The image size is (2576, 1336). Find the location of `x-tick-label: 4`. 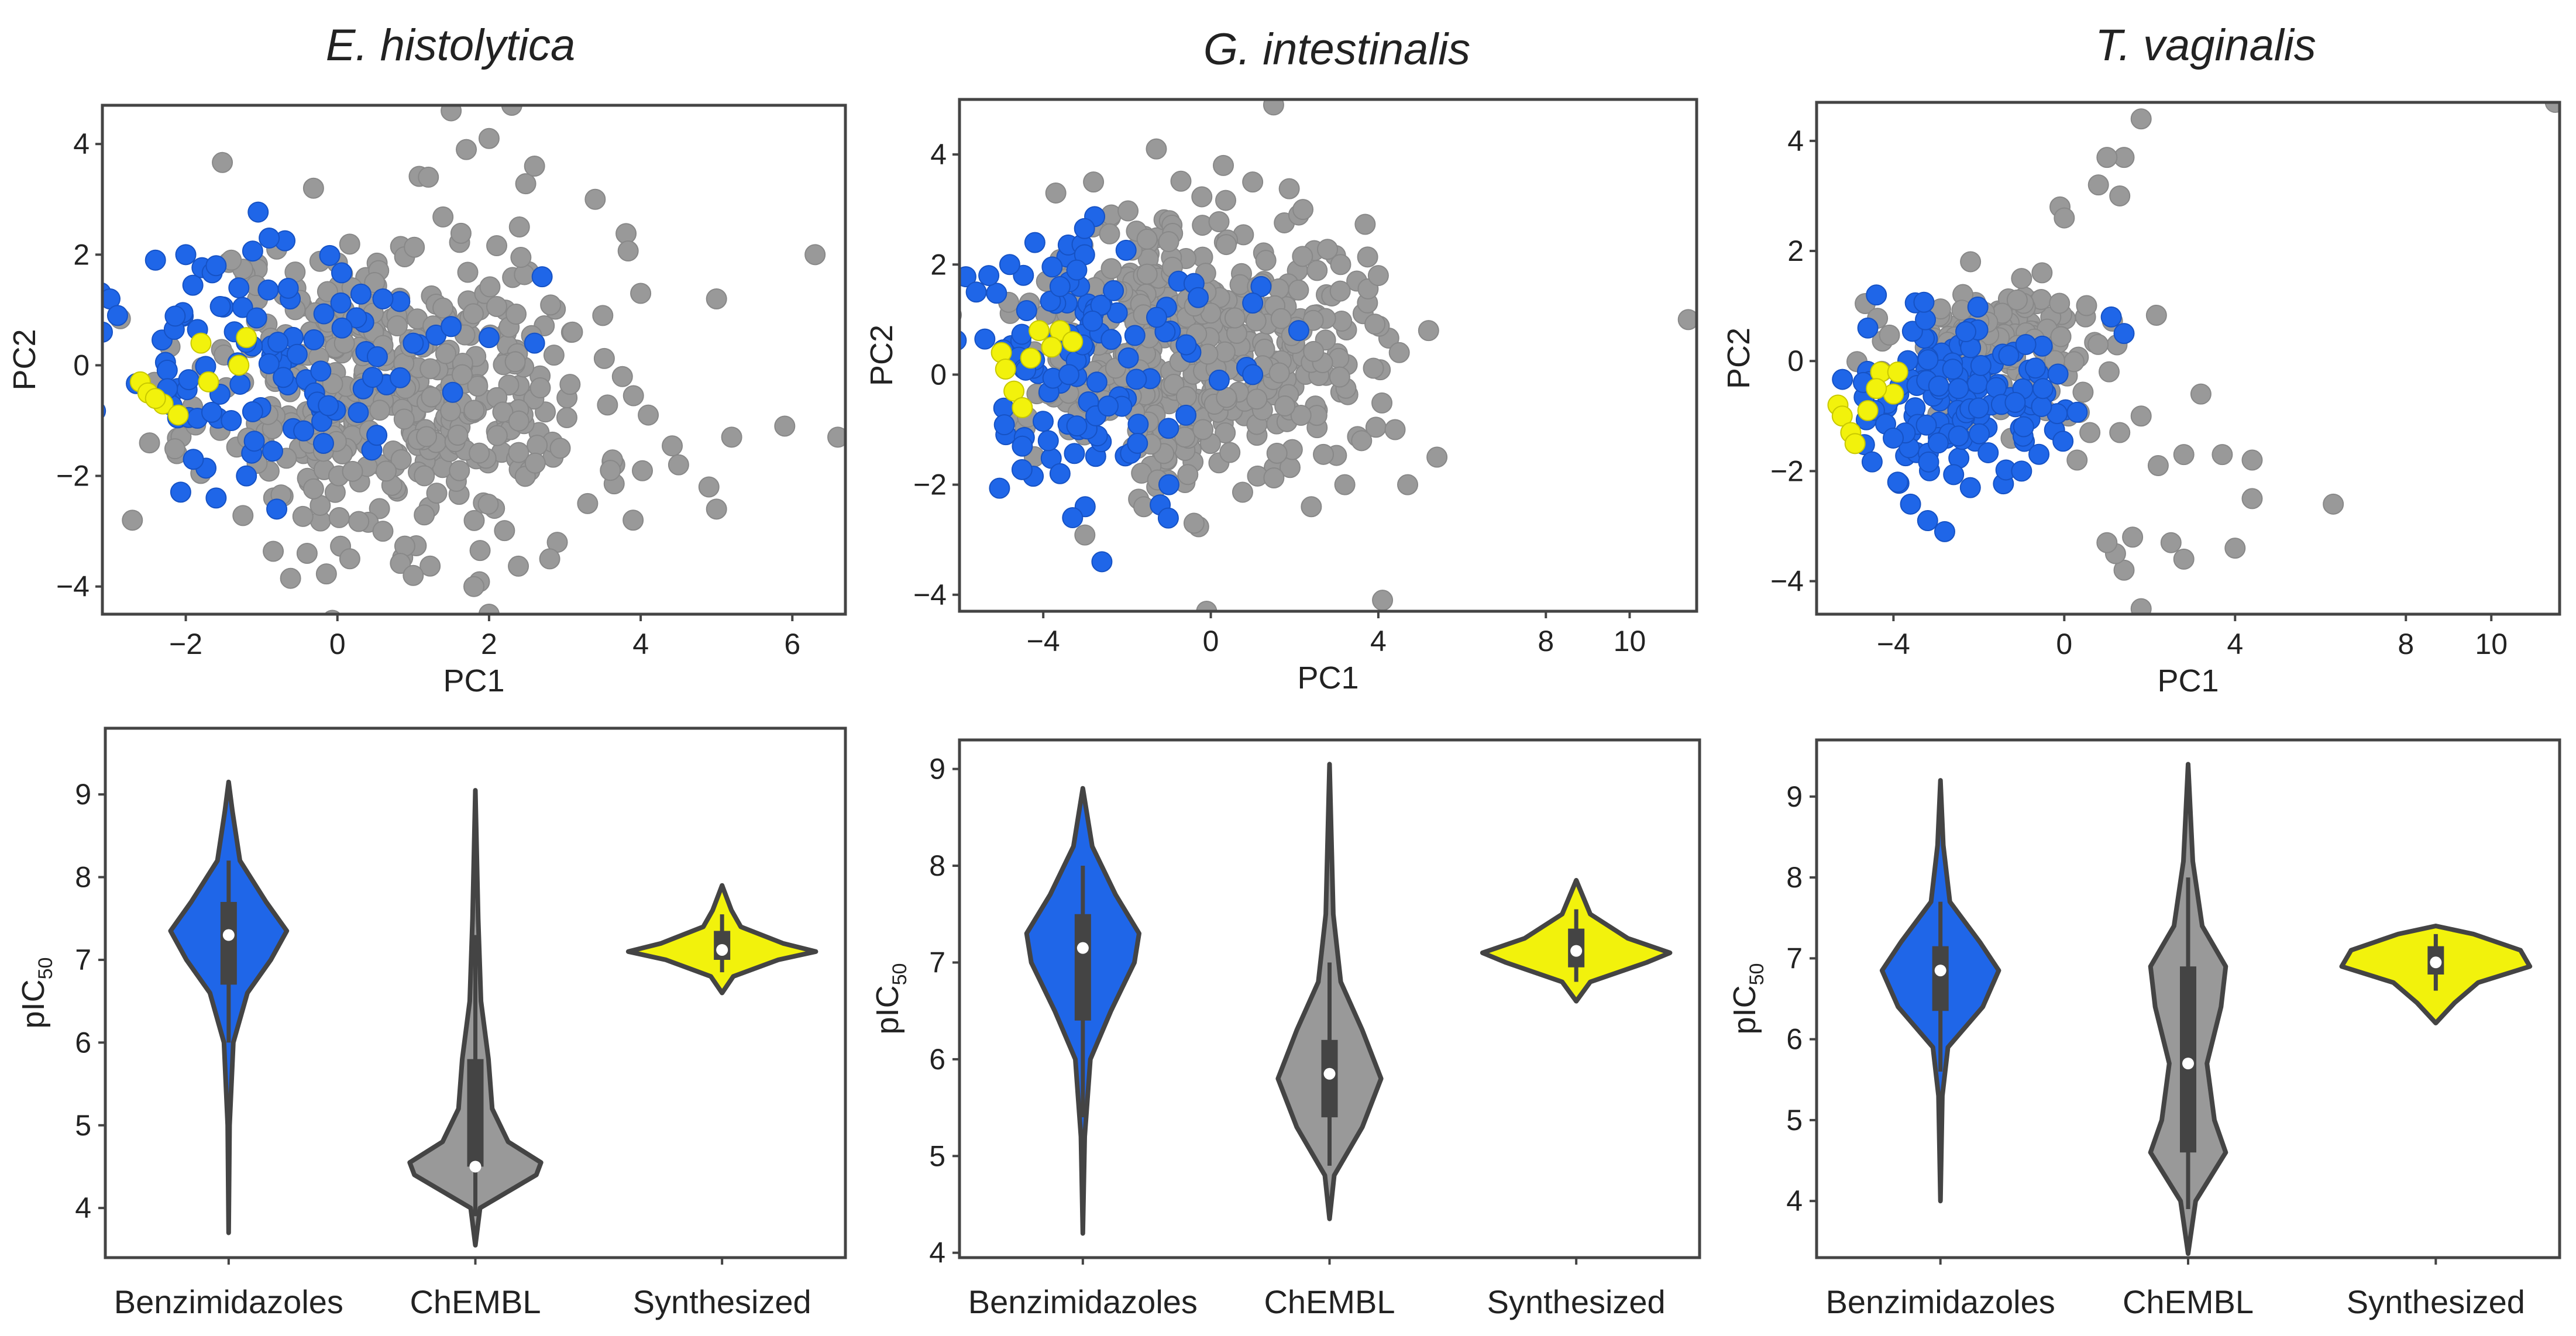

x-tick-label: 4 is located at coordinates (1379, 641).